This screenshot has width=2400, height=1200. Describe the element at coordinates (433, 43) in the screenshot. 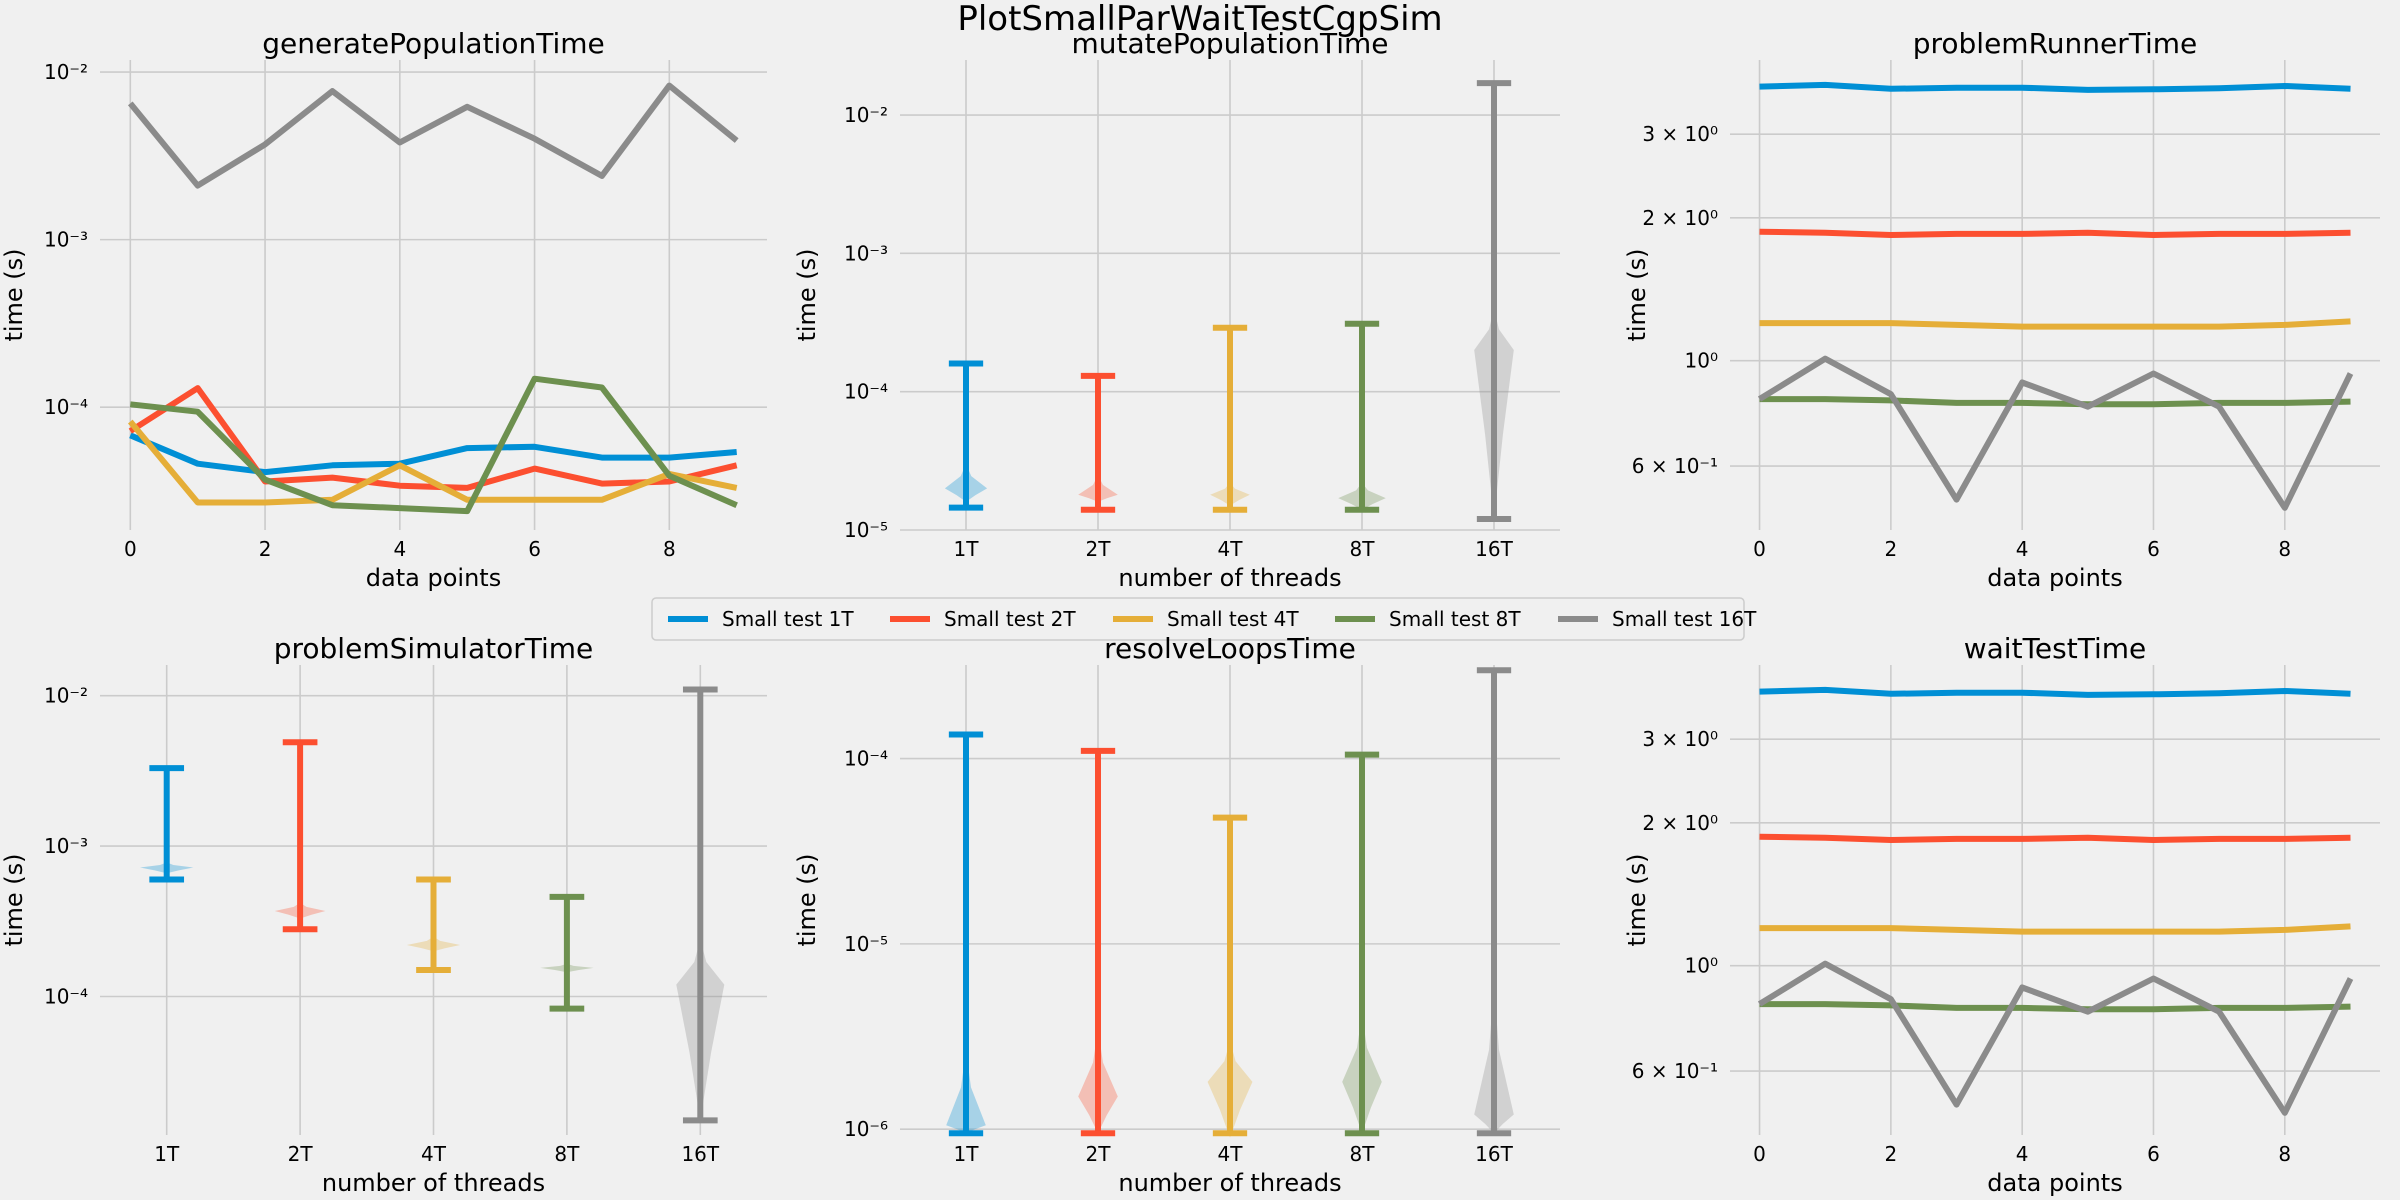

I see `chart-title: generatePopulationTime` at that location.